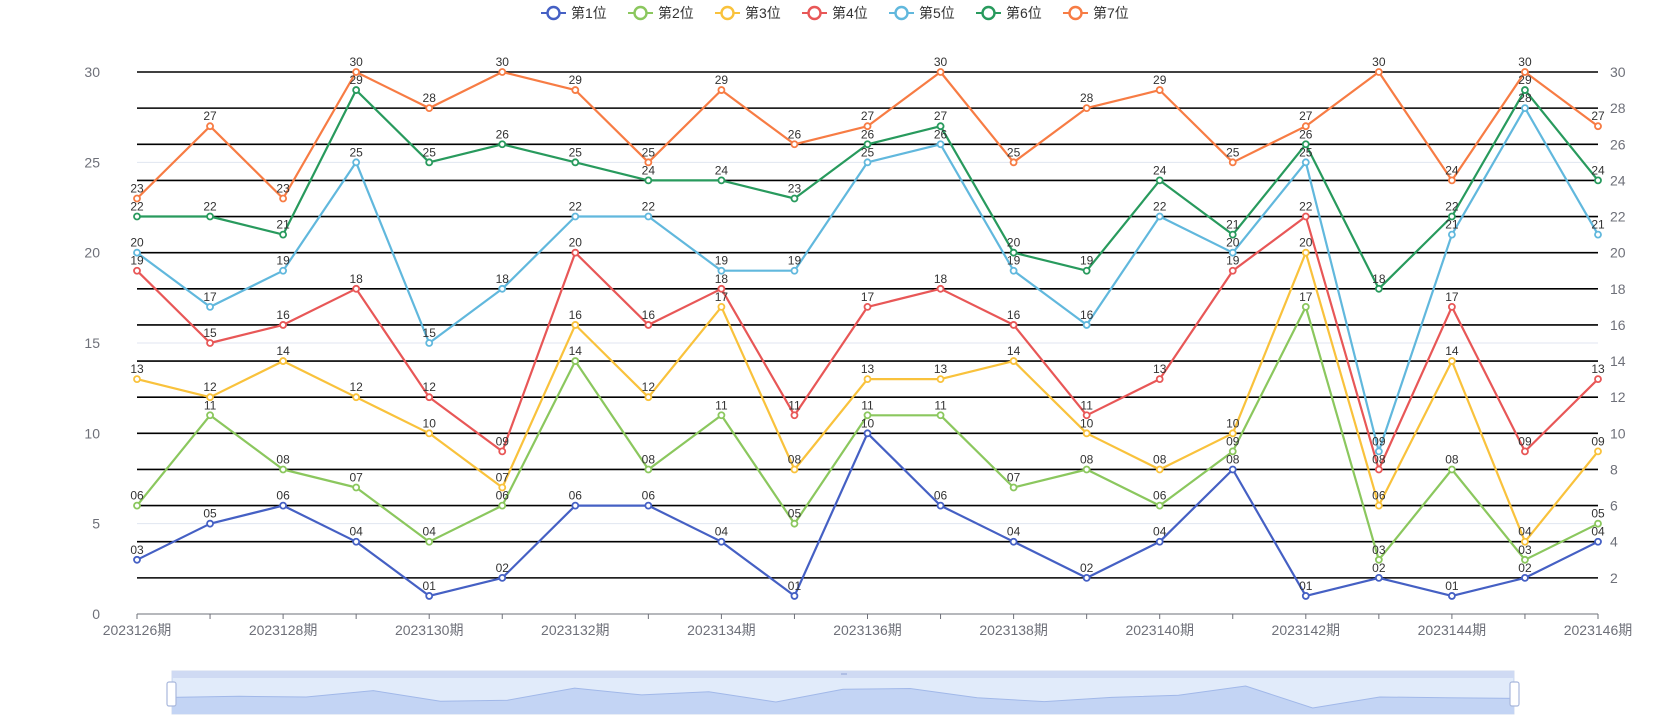 This screenshot has width=1675, height=725. I want to click on legend-item-6: 第6位, so click(1009, 13).